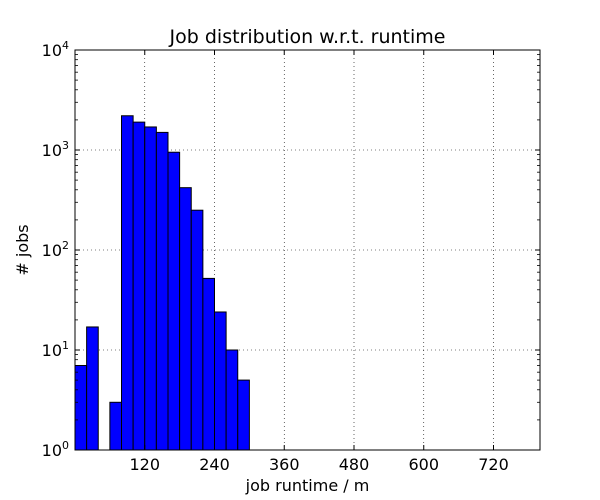  Describe the element at coordinates (307, 37) in the screenshot. I see `chart-title: Job distribution w.r.t. runtime` at that location.